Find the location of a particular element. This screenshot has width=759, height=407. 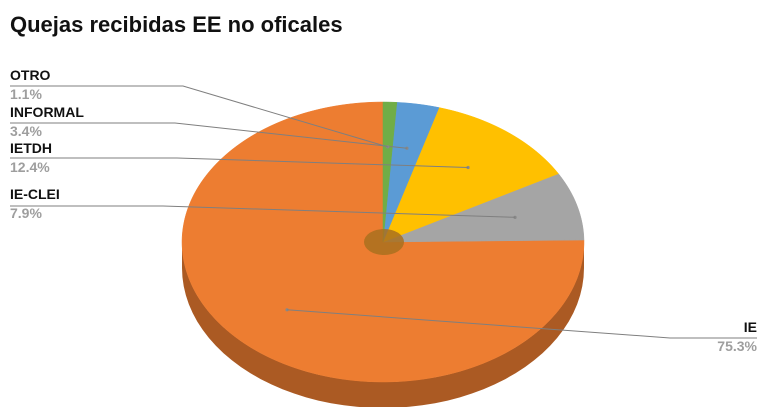

pie-slice-ietdh is located at coordinates (470, 175).